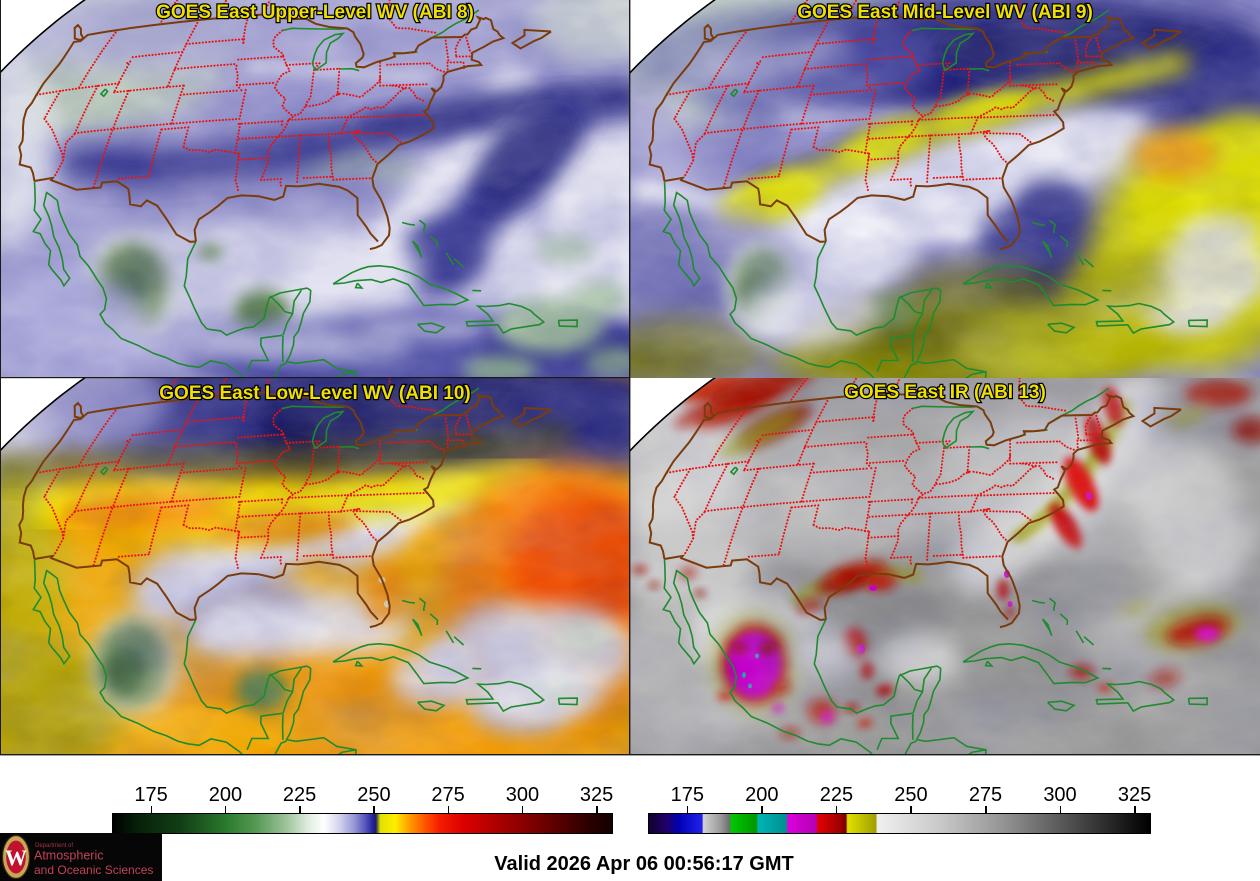 This screenshot has height=881, width=1260. What do you see at coordinates (315, 12) in the screenshot?
I see `svg-text:GOES East Upper-Level WV (ABI: GOES East Upper-Level WV (ABI 8)` at bounding box center [315, 12].